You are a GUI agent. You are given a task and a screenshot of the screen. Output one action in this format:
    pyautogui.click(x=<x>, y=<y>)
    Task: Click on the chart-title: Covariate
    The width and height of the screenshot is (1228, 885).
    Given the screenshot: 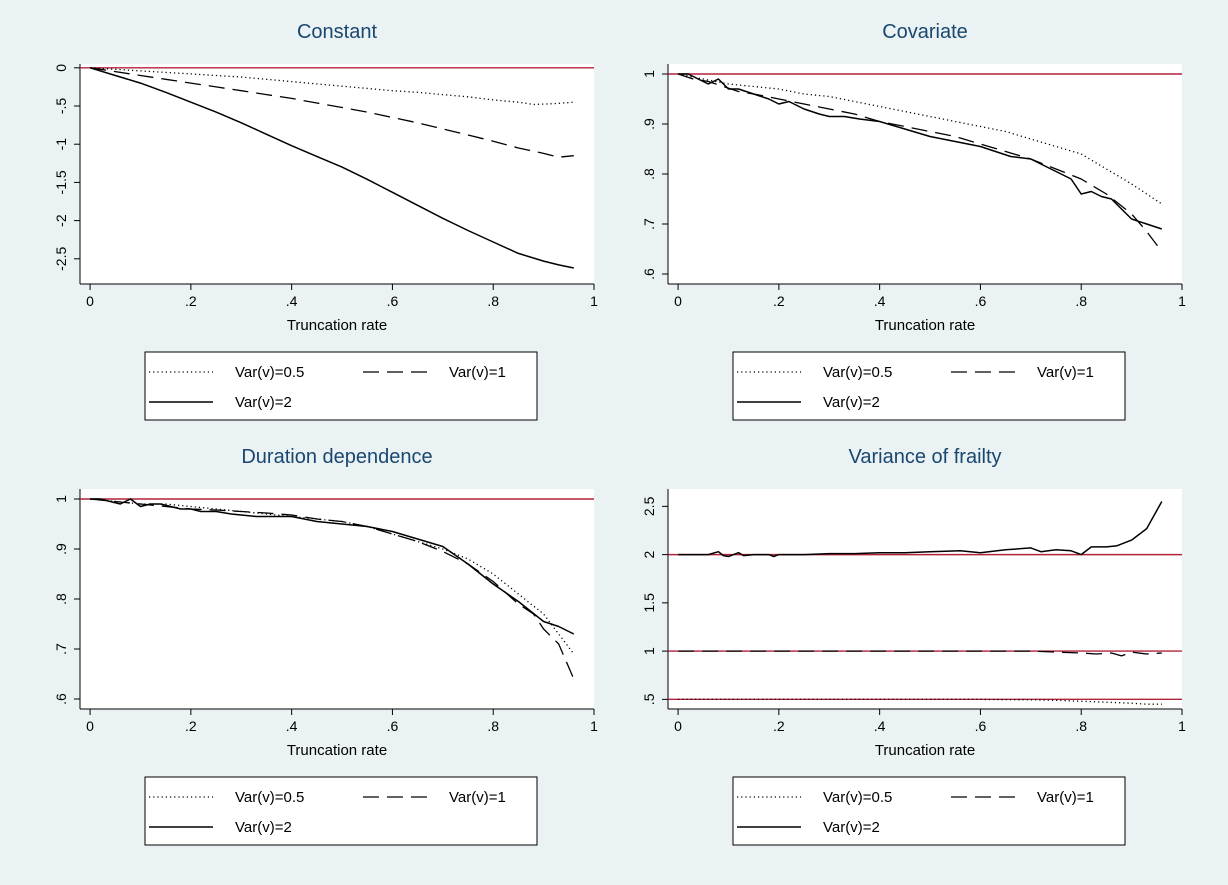 What is the action you would take?
    pyautogui.click(x=925, y=32)
    